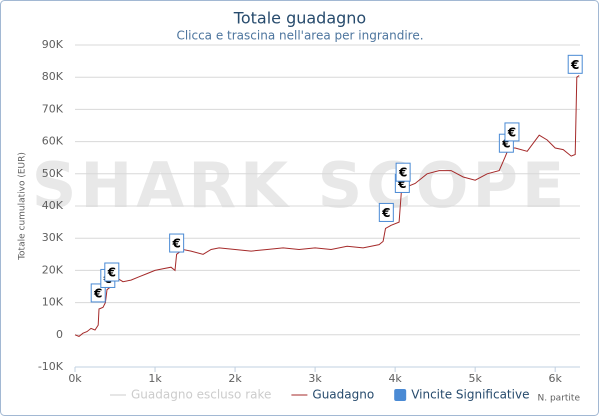 This screenshot has width=600, height=417. I want to click on y-tick-label: 0, so click(59, 334).